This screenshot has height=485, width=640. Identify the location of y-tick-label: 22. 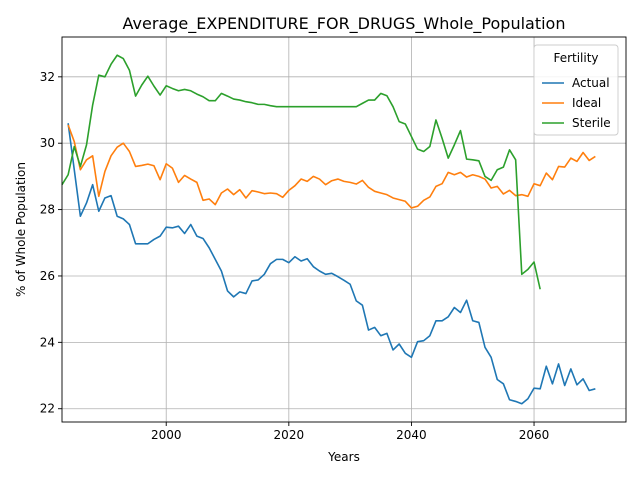
(47, 409).